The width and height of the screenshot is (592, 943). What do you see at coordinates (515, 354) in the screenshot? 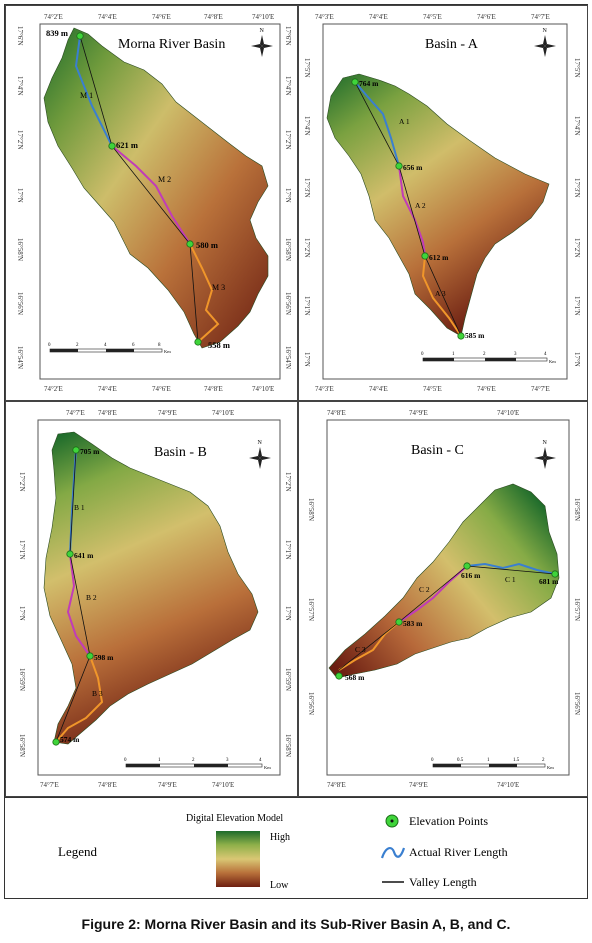
I see `scale-label-3: 3` at bounding box center [515, 354].